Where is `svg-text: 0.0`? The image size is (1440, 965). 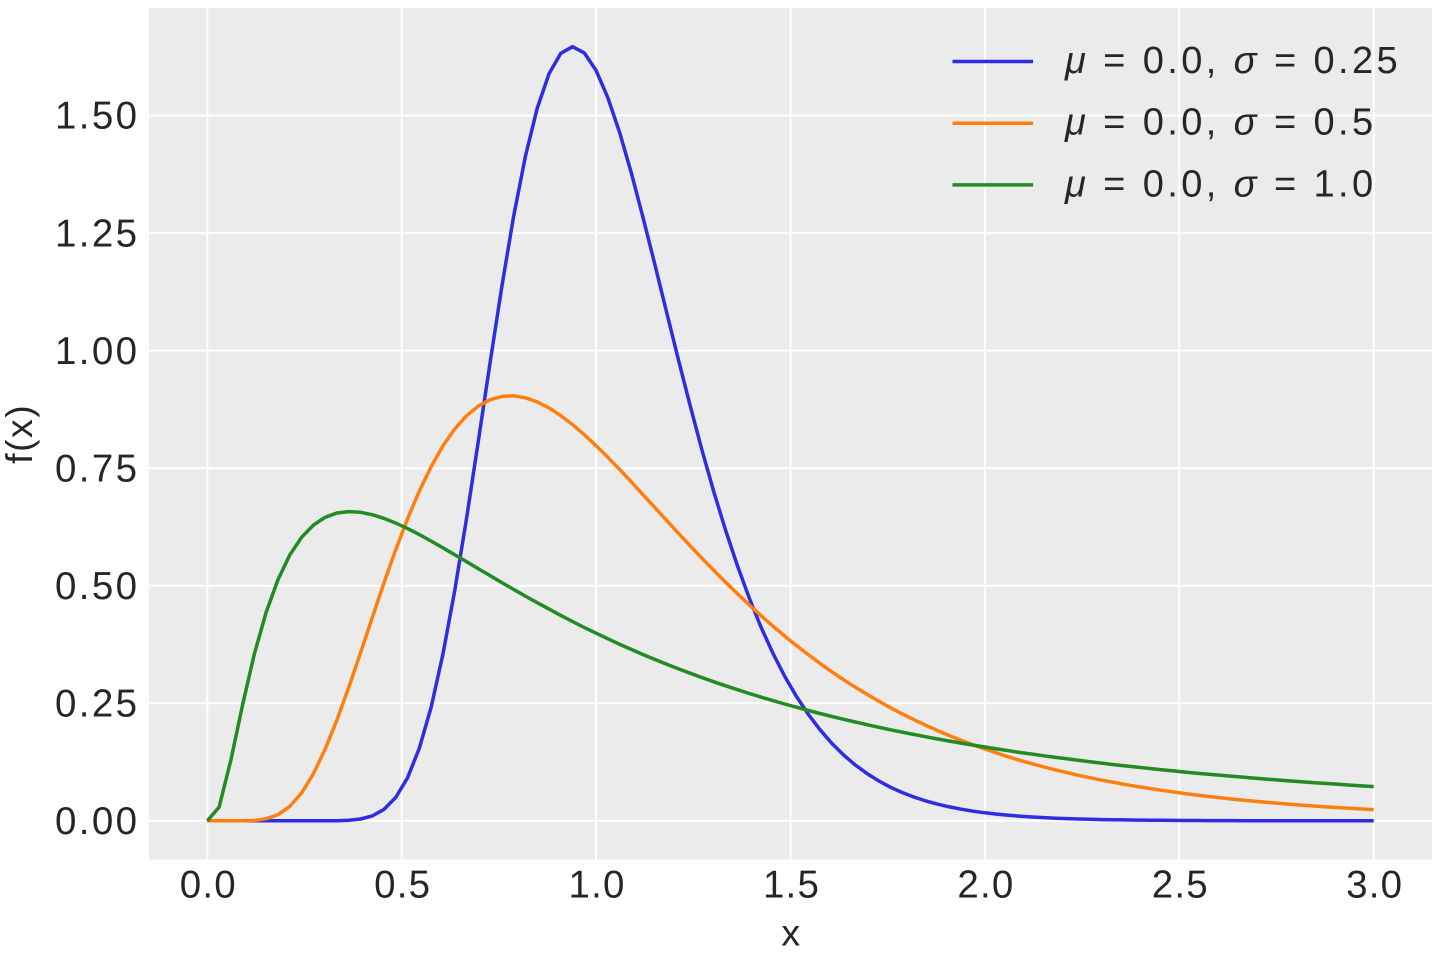
svg-text: 0.0 is located at coordinates (208, 884).